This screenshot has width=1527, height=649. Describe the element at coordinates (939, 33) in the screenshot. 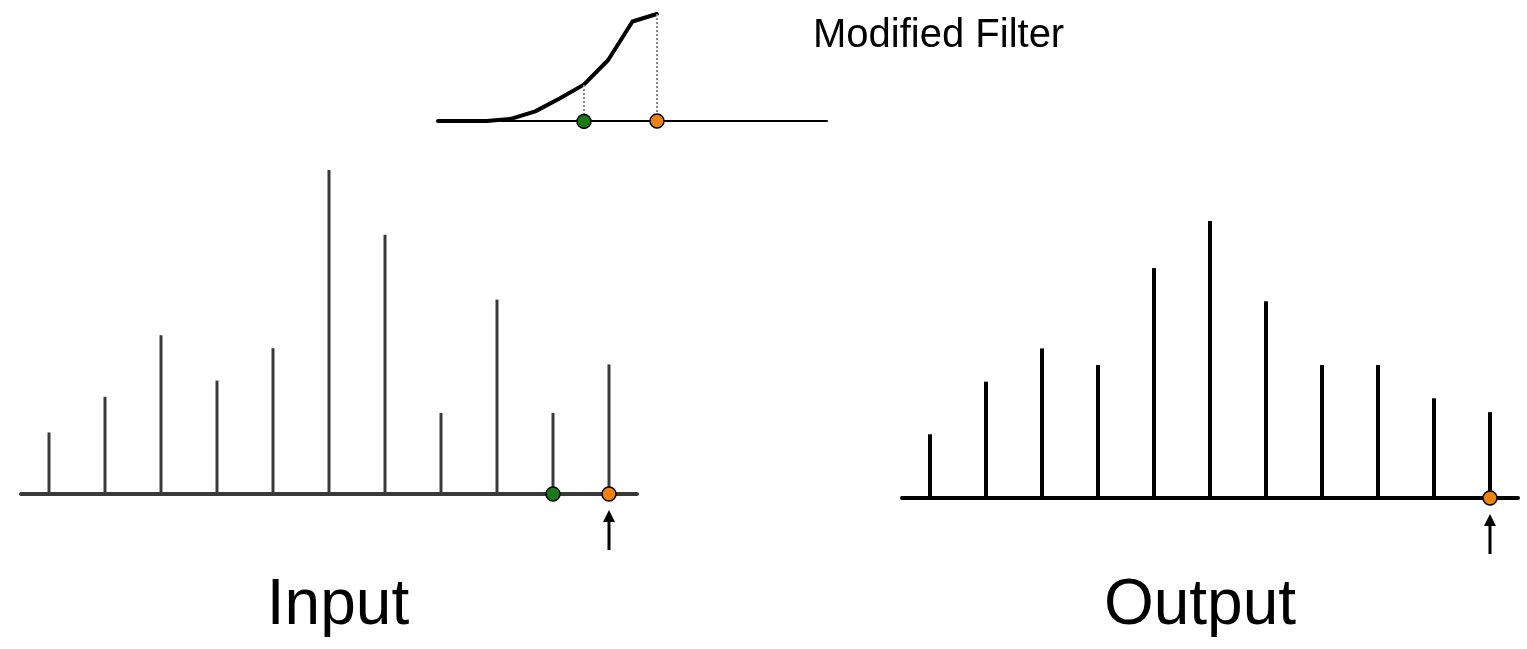

I see `text: Modified Filter` at that location.